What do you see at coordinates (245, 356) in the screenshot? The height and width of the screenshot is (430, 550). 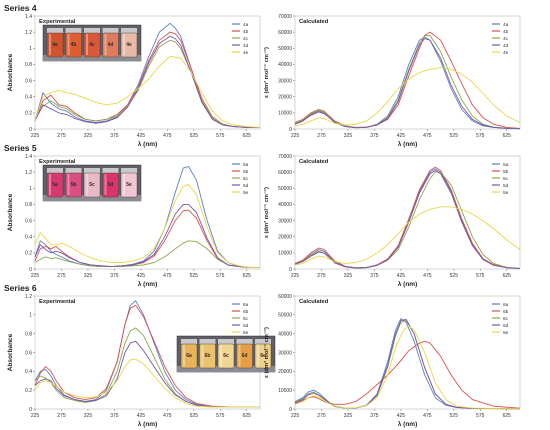 I see `vial-label-6d: 6d` at bounding box center [245, 356].